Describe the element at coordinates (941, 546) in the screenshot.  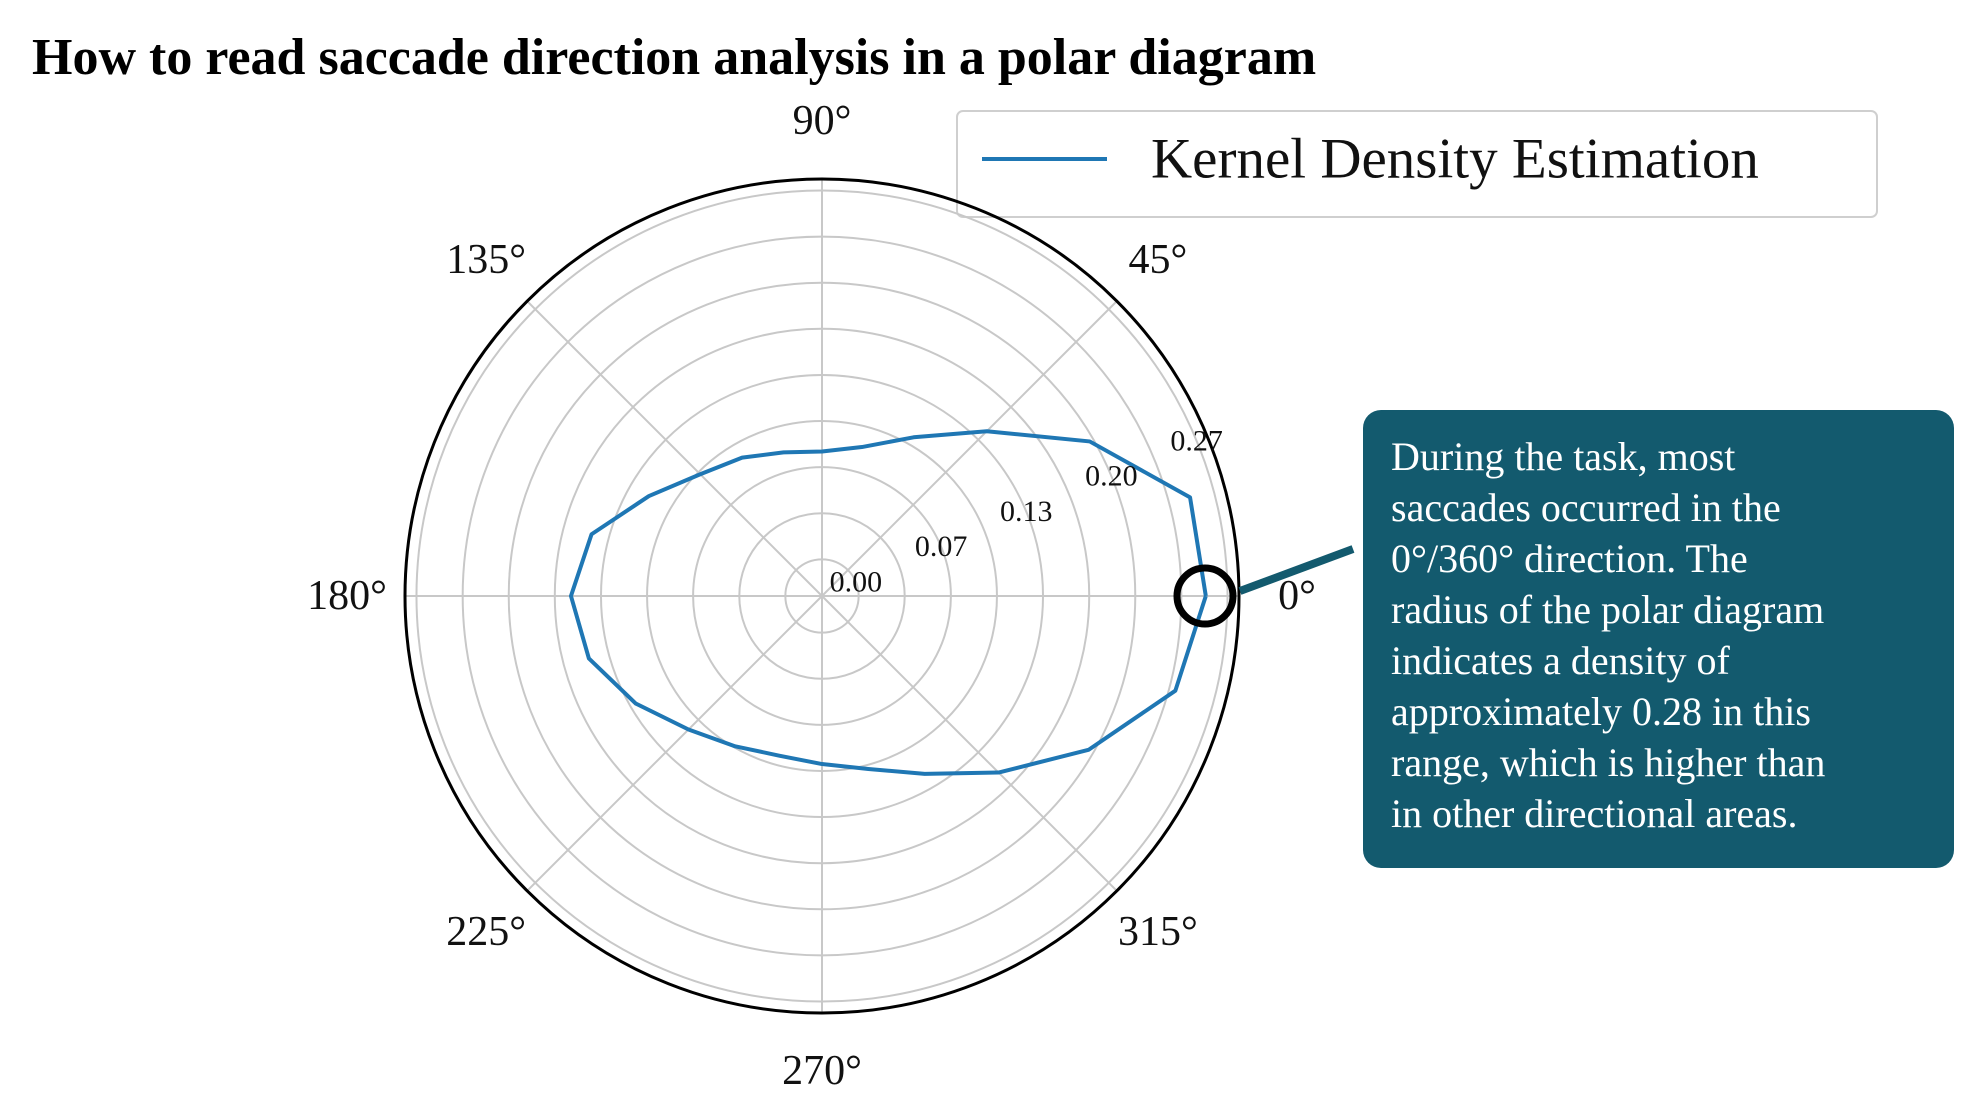
I see `radial-tick-label: 0.07` at that location.